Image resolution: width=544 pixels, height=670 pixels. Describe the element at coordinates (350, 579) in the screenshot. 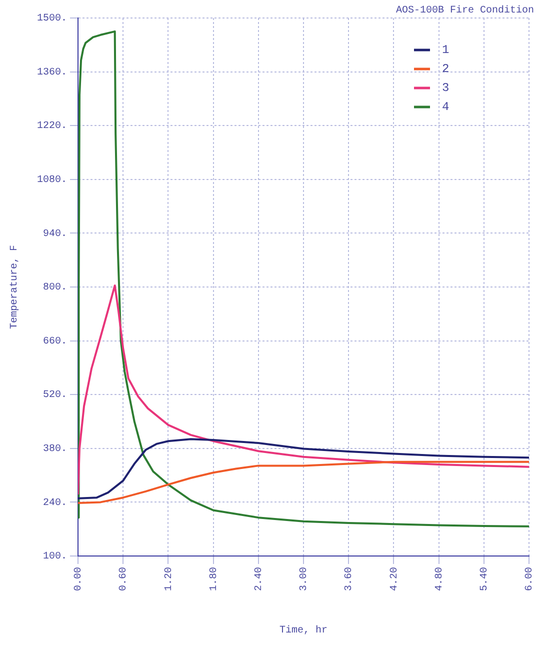

I see `x-tick-label: 3.60` at that location.